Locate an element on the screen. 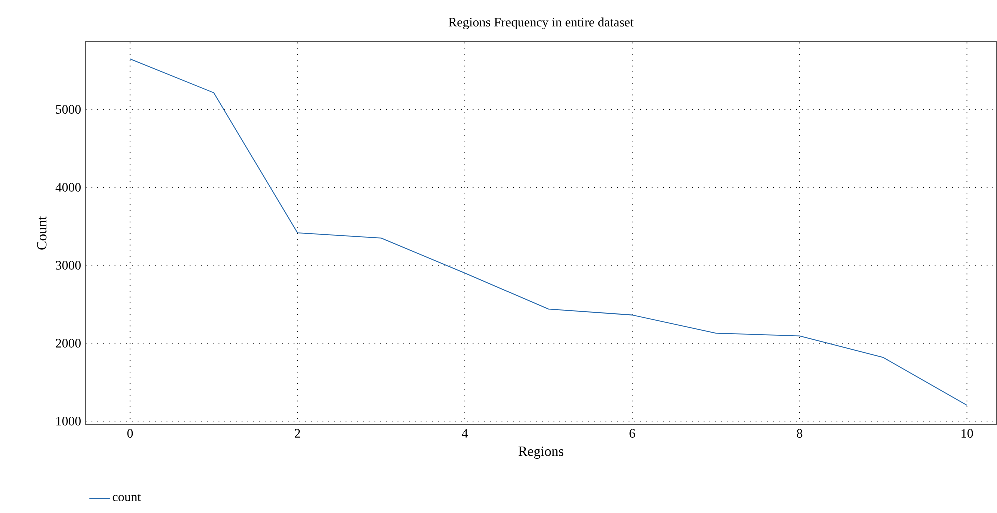  y-tick-label: 4000 is located at coordinates (68, 187).